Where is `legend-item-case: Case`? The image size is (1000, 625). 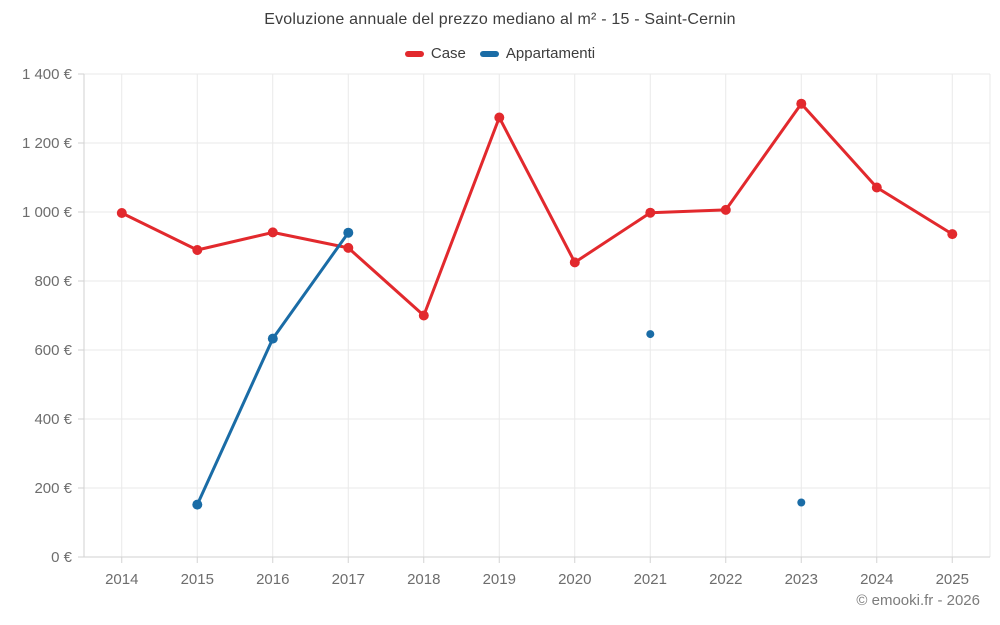
legend-item-case: Case is located at coordinates (435, 53).